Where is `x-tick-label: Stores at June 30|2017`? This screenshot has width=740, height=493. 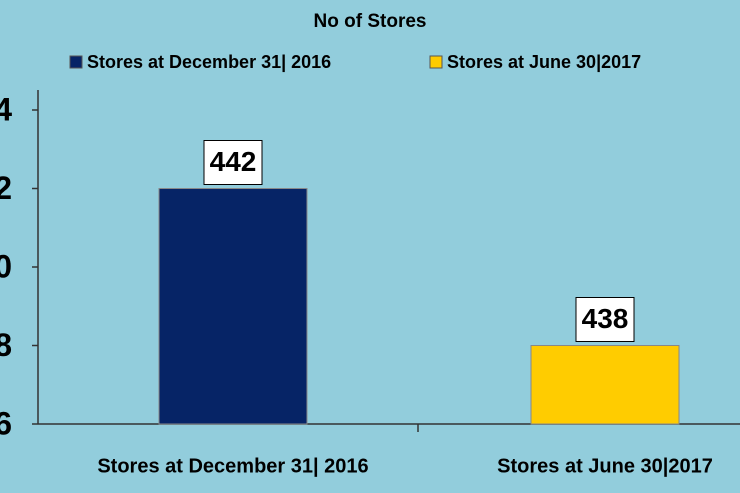 x-tick-label: Stores at June 30|2017 is located at coordinates (605, 466).